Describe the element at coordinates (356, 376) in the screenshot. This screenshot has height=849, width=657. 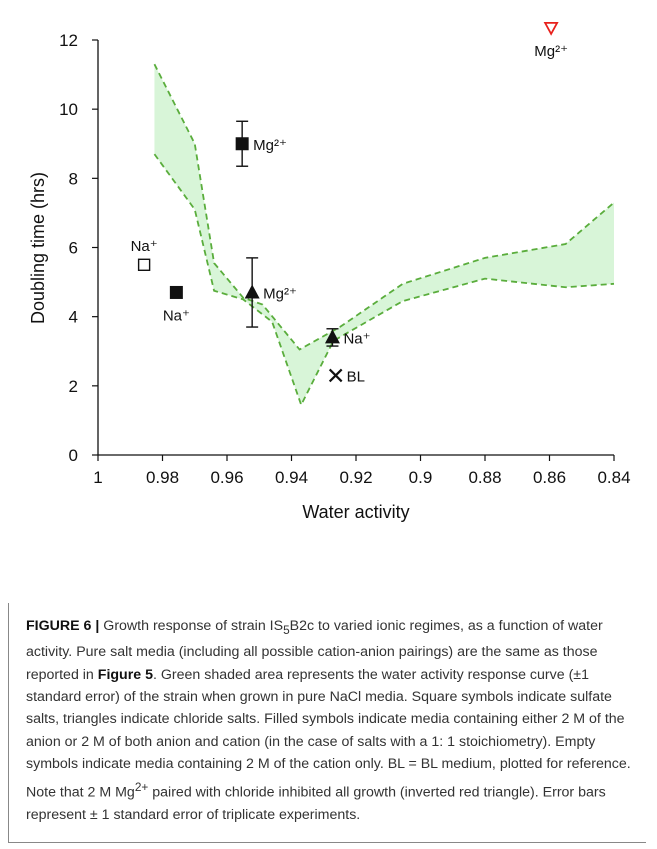
I see `point-label: BL` at that location.